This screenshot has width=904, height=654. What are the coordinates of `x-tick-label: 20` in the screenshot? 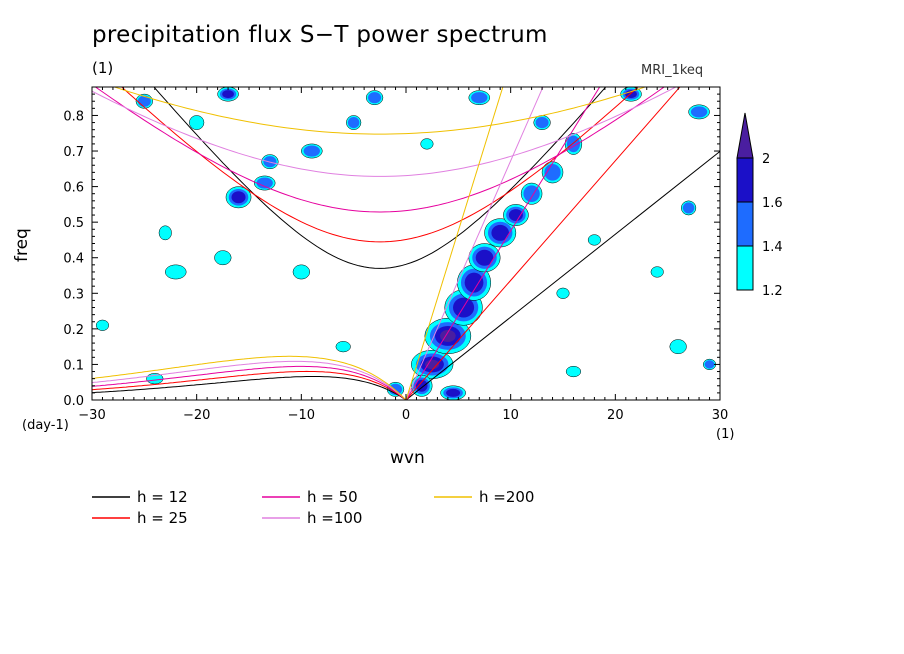 It's located at (615, 415).